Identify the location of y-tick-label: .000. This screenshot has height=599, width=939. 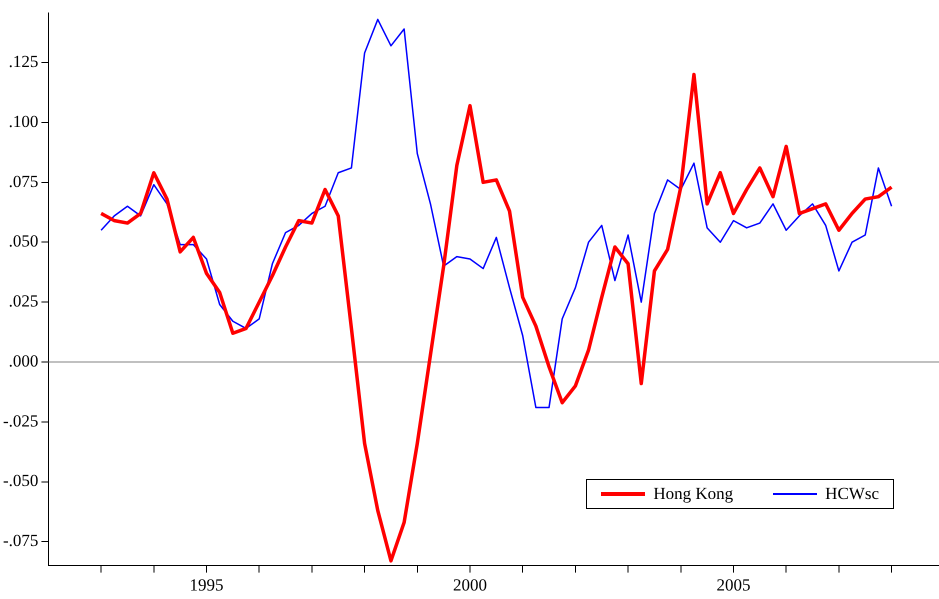
(23, 360).